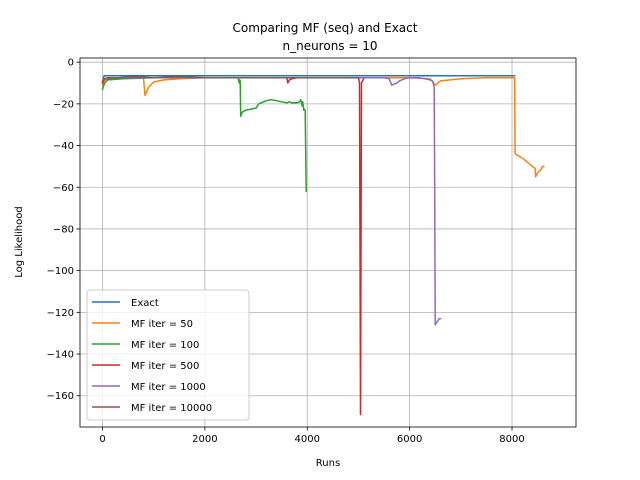 The height and width of the screenshot is (480, 640). I want to click on chart-title: Comparing MF (seq) and Exact, so click(325, 28).